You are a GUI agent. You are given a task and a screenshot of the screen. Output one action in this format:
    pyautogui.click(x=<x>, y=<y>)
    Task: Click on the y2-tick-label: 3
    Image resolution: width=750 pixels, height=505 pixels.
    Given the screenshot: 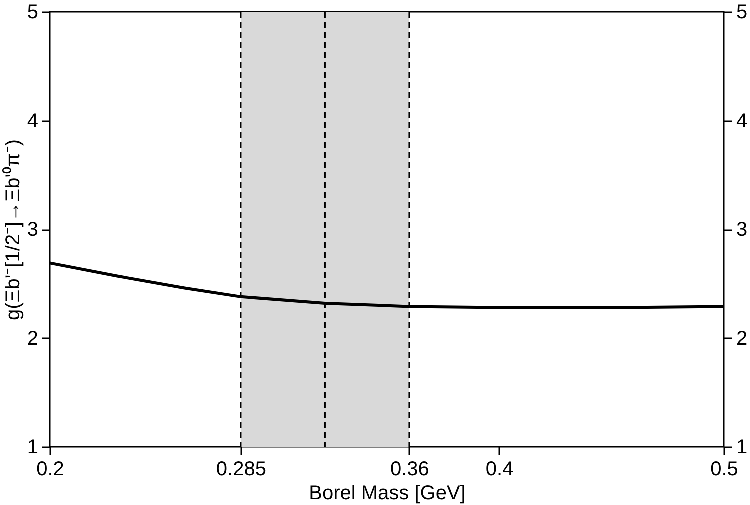 What is the action you would take?
    pyautogui.click(x=742, y=230)
    